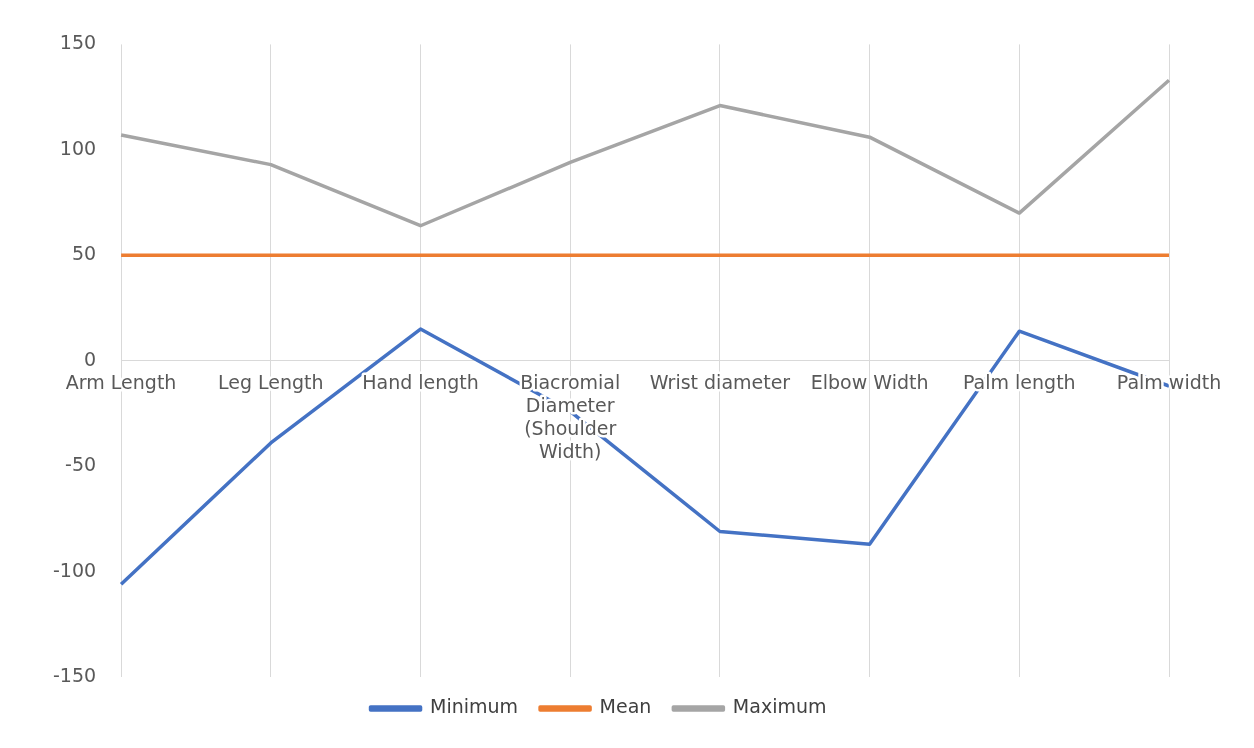 Image resolution: width=1254 pixels, height=748 pixels. What do you see at coordinates (78, 42) in the screenshot?
I see `y-tick-label: 150` at bounding box center [78, 42].